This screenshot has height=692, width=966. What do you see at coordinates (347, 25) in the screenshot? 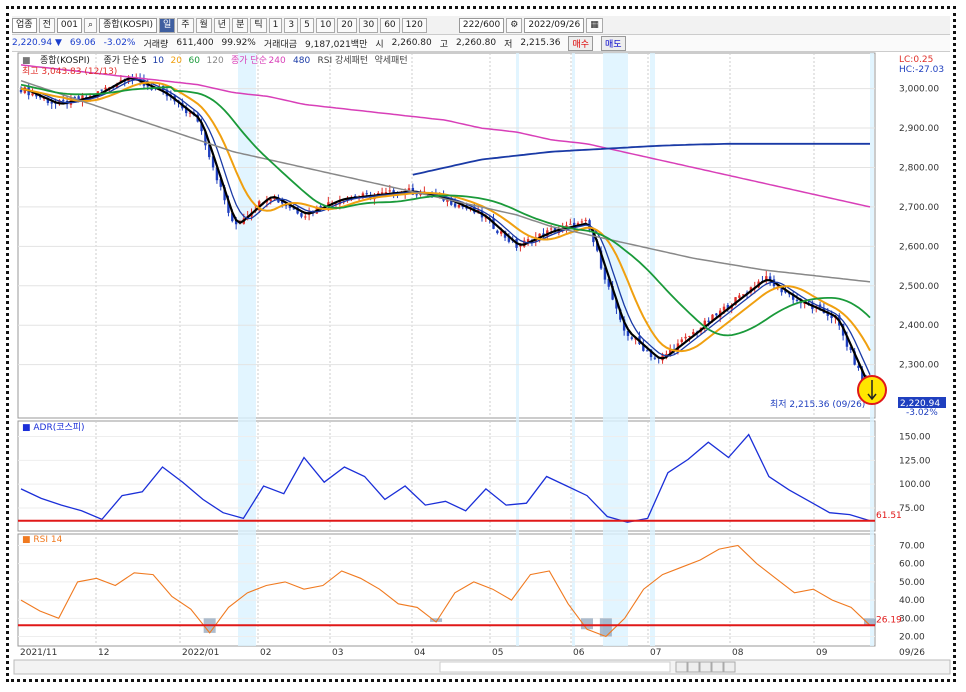
I see `minute-20-button: 20` at bounding box center [347, 25].